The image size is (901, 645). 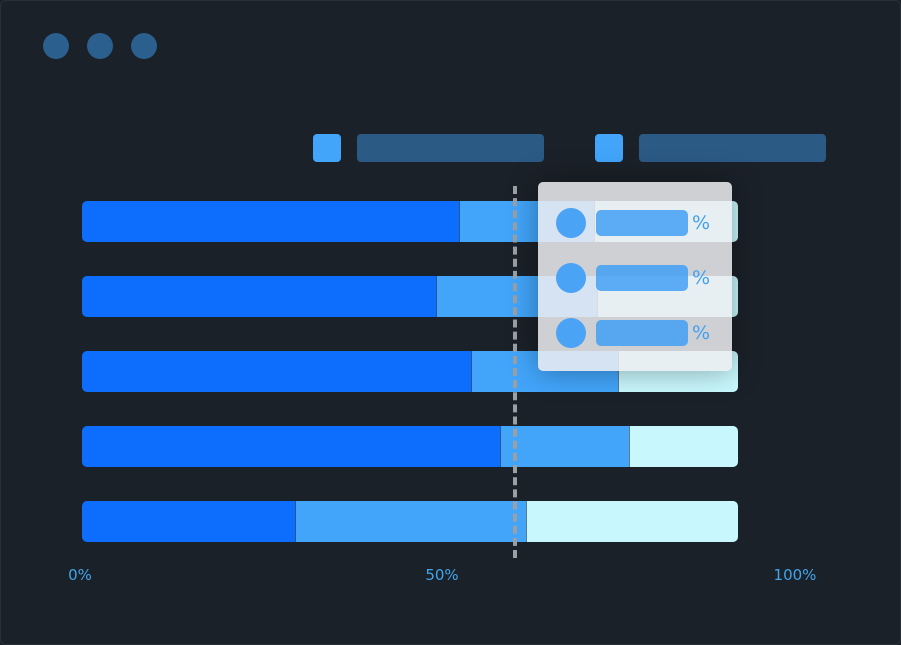 I want to click on x-tick-label: 50%, so click(x=442, y=575).